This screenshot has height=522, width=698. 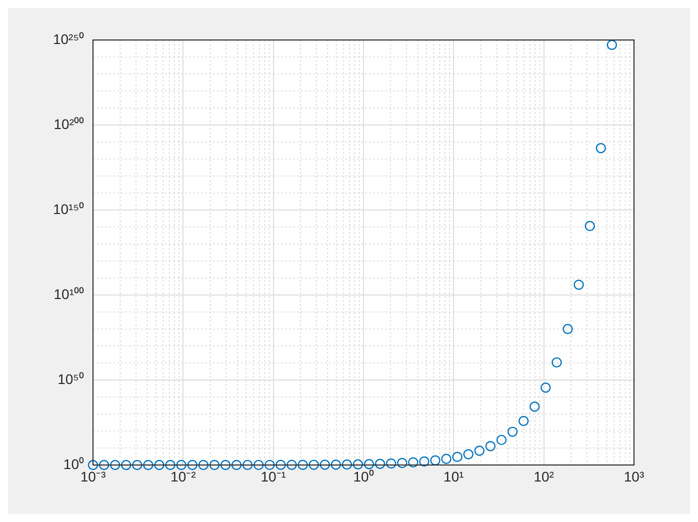 What do you see at coordinates (69, 124) in the screenshot?
I see `y-tick-label: 10²⁰⁰` at bounding box center [69, 124].